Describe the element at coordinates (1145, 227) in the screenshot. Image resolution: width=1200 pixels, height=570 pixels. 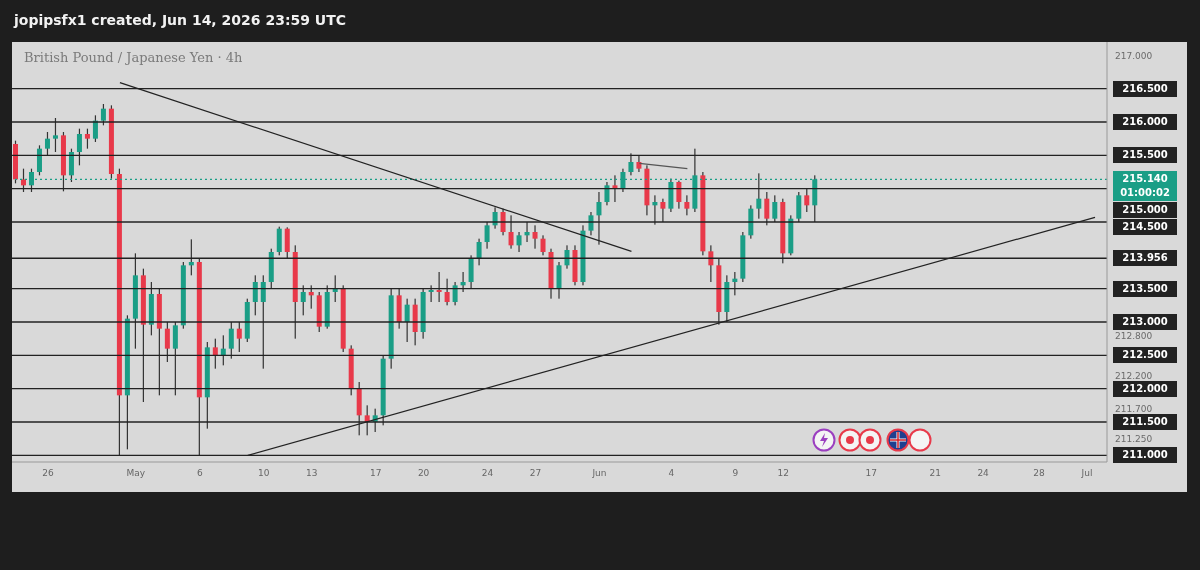
I see `ref-line-label: 214.500` at that location.